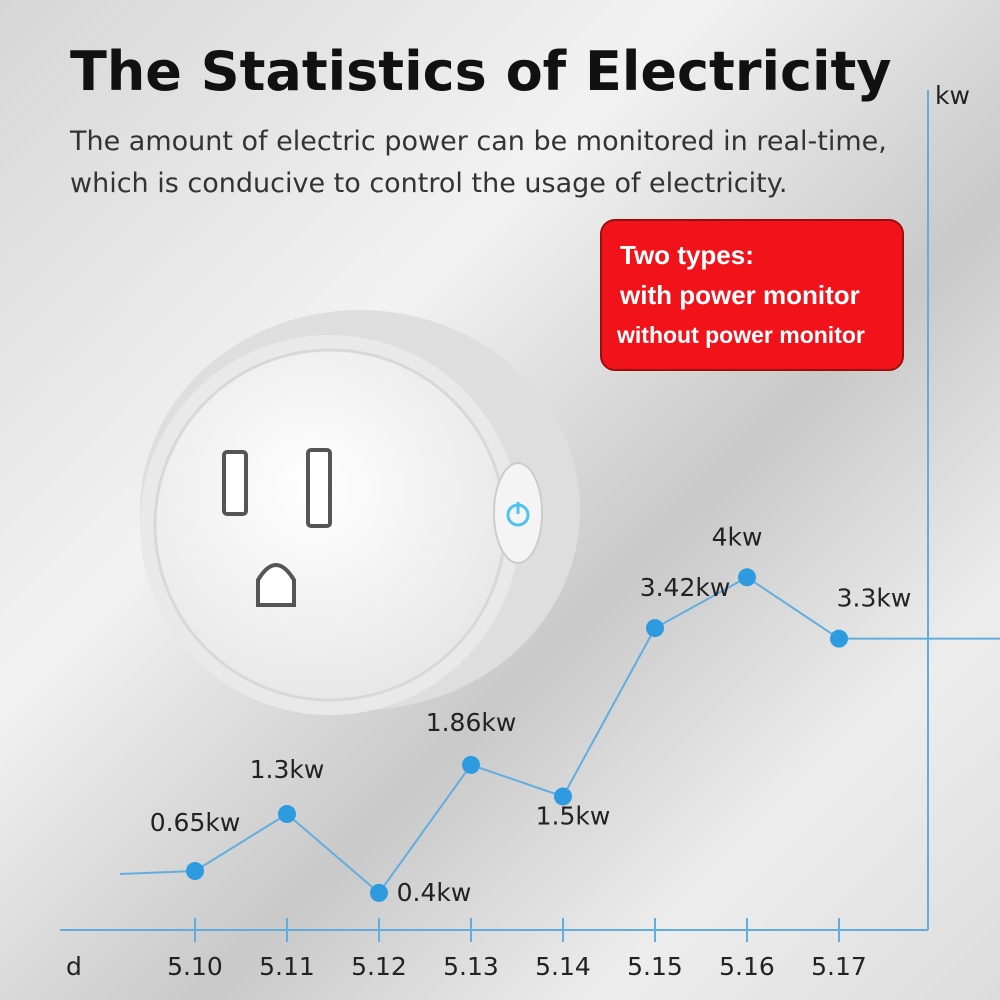 The image size is (1000, 1000). I want to click on y-axis-label: kw, so click(952, 95).